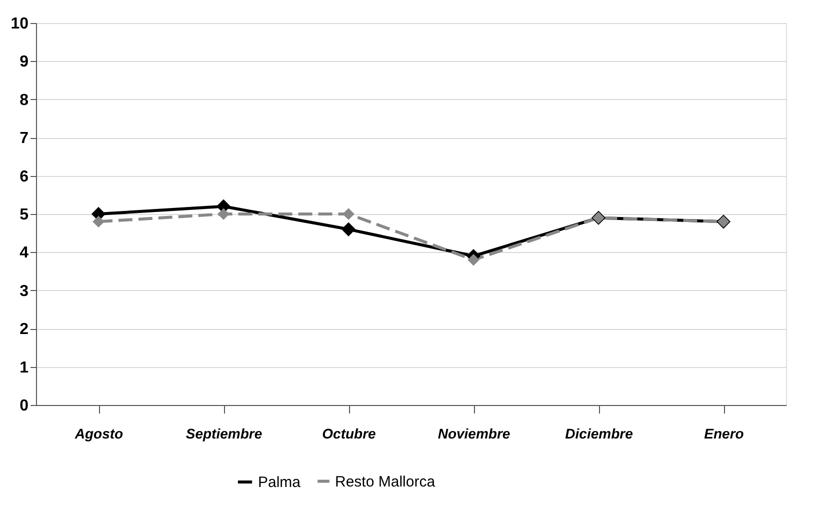 Image resolution: width=825 pixels, height=522 pixels. What do you see at coordinates (19, 24) in the screenshot?
I see `y-tick-label: 10` at bounding box center [19, 24].